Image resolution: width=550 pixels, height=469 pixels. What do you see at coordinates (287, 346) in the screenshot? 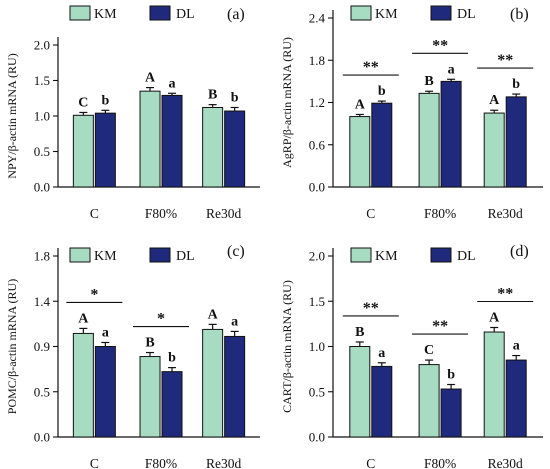
I see `y-axis-title: CART/β-actin mRNA (RU)` at bounding box center [287, 346].